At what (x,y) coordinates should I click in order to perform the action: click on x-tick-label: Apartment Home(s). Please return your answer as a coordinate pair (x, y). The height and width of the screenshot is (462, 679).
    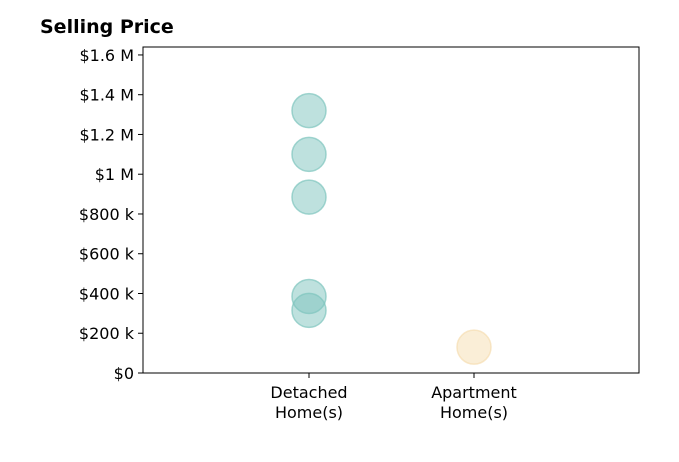
    Looking at the image, I should click on (474, 402).